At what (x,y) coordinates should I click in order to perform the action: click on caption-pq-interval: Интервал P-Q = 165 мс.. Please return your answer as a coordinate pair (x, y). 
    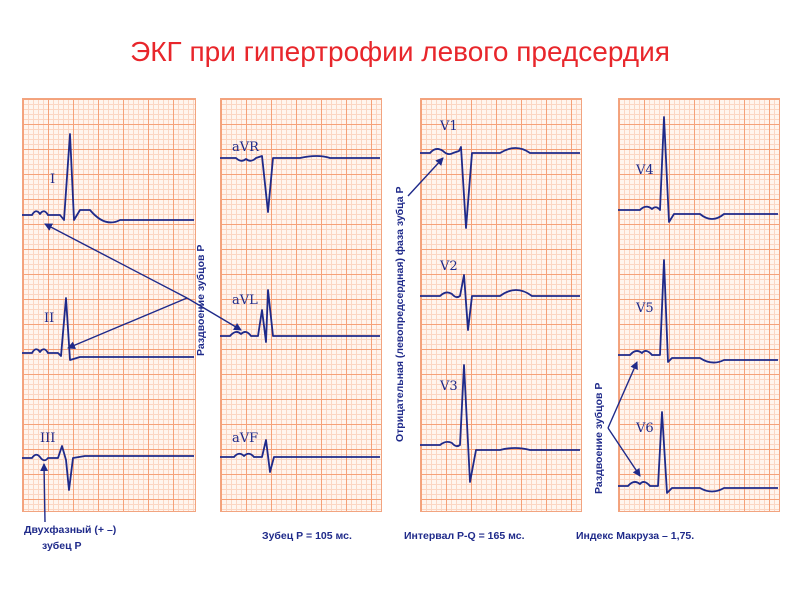
    Looking at the image, I should click on (464, 536).